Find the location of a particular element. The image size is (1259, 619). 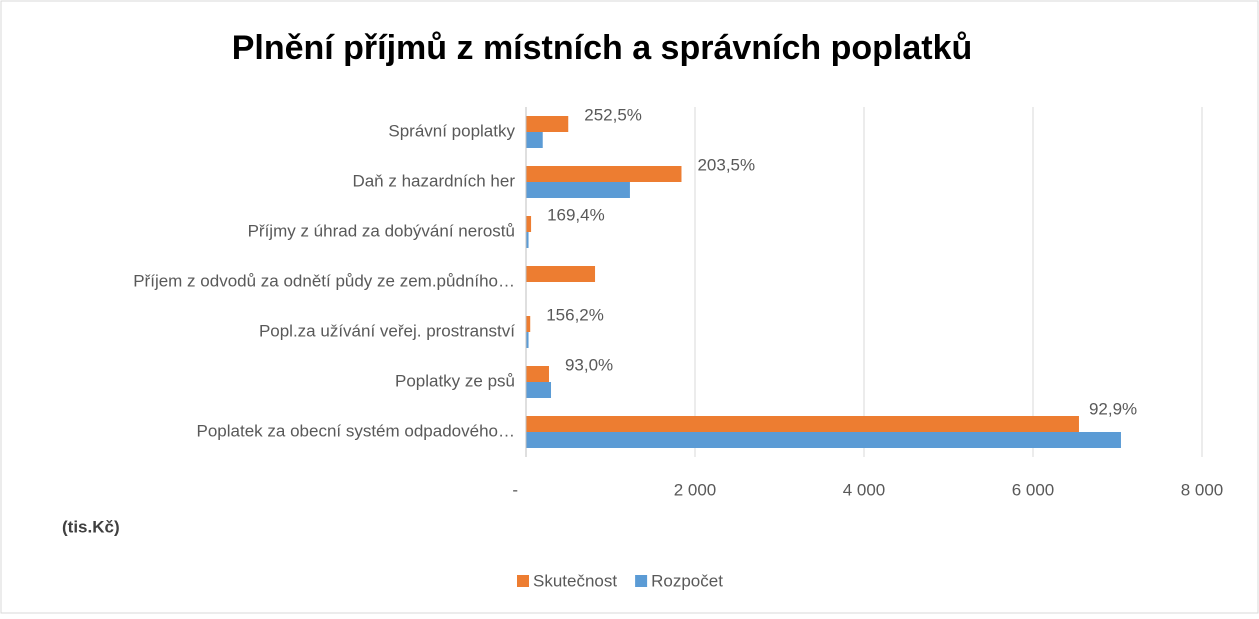

ratio-label: 156,2% is located at coordinates (575, 314).